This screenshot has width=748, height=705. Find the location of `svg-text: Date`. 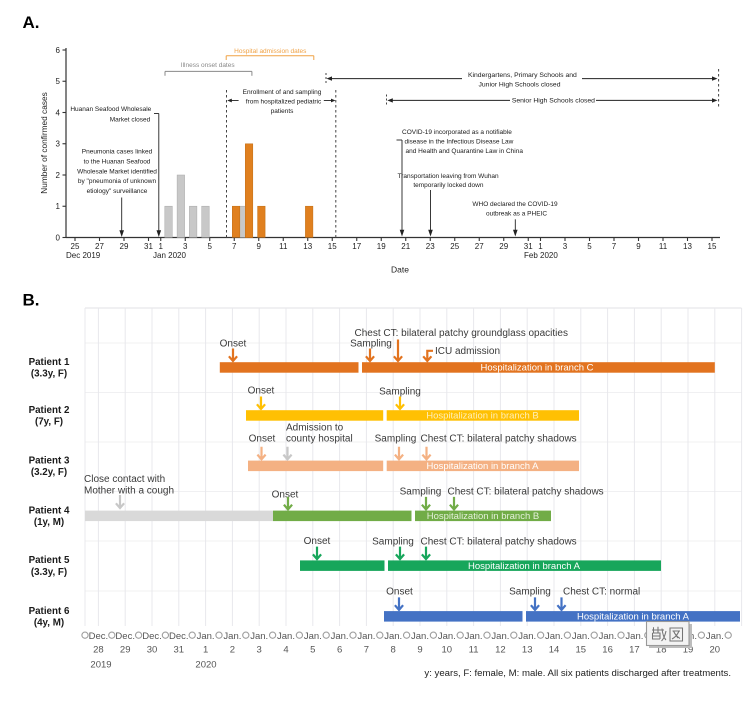

svg-text: Date is located at coordinates (400, 270).